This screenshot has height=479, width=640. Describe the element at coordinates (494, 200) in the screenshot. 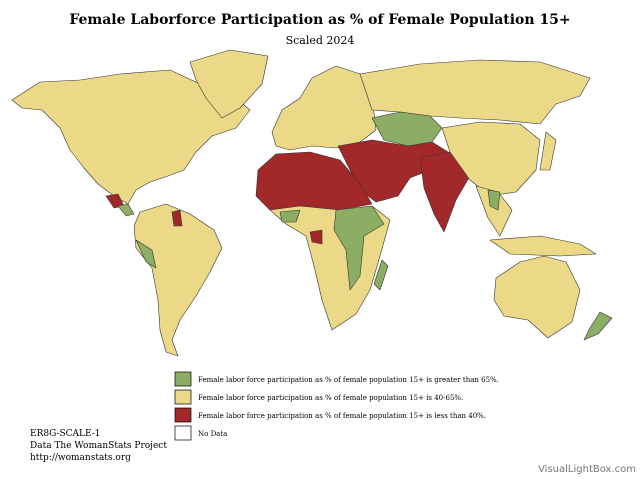

I see `vietnam` at that location.